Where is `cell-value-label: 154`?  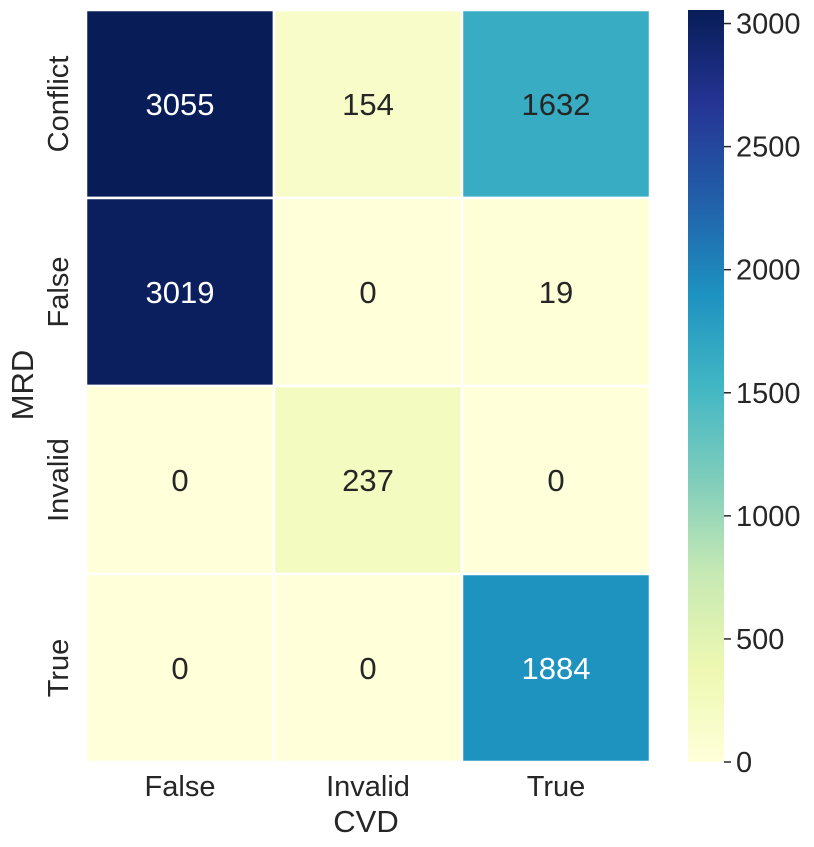
cell-value-label: 154 is located at coordinates (368, 104).